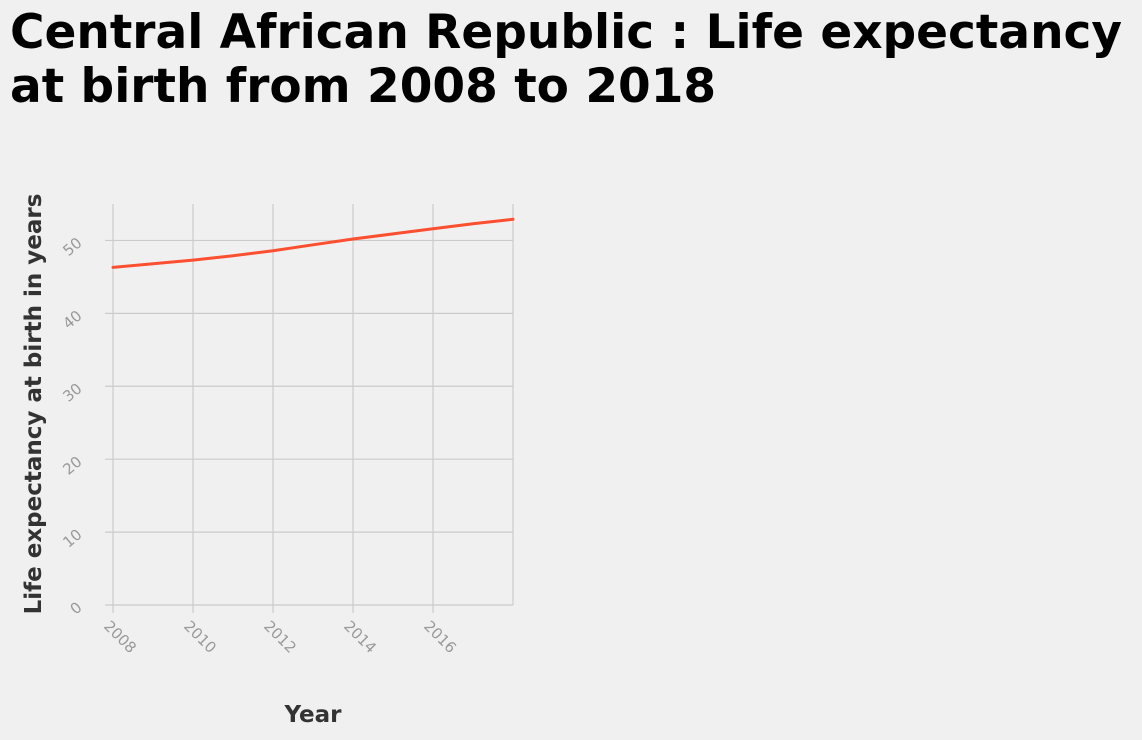 Image resolution: width=1142 pixels, height=740 pixels. I want to click on x-tick-labels: 2008 2010 2012 2014 2016, so click(280, 637).